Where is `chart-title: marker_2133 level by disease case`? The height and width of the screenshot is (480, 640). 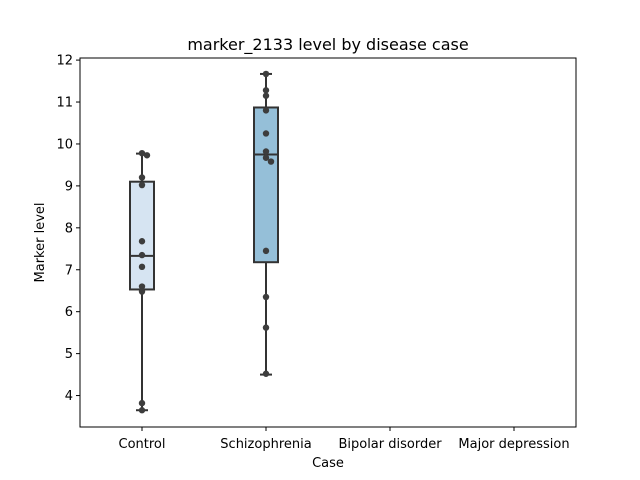 chart-title: marker_2133 level by disease case is located at coordinates (327, 45).